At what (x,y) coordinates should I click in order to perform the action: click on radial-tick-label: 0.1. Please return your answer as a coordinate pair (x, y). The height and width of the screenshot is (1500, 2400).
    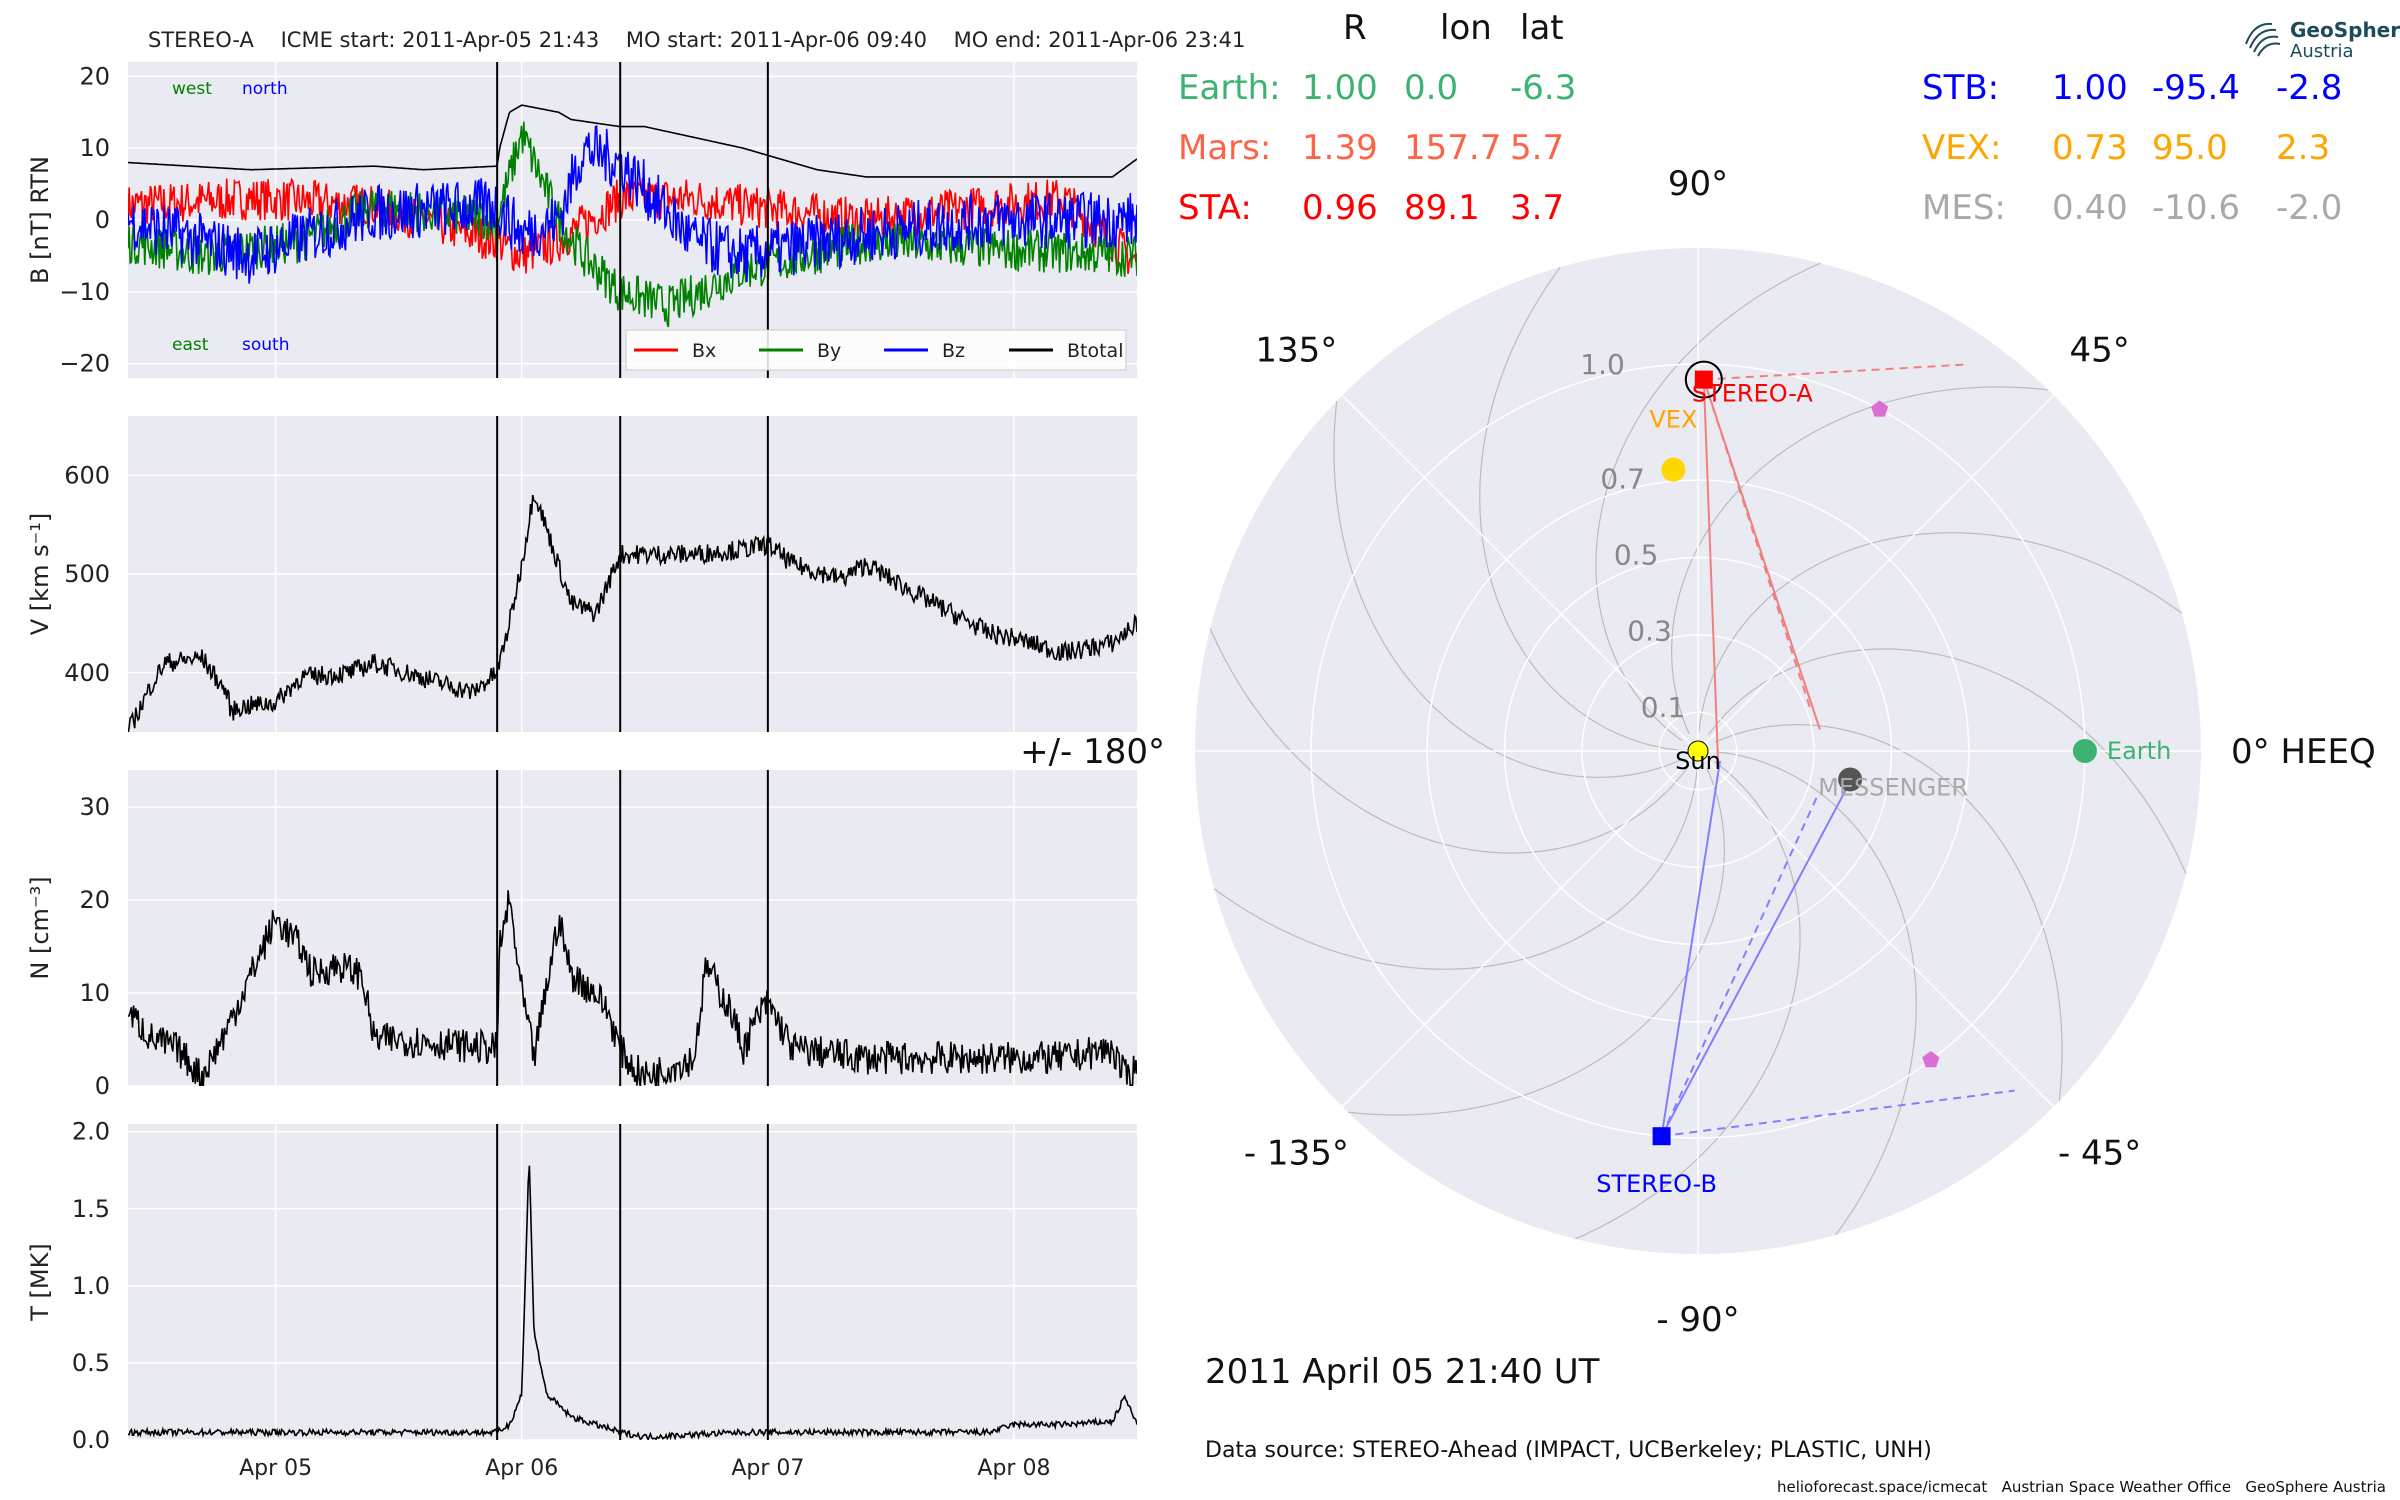
    Looking at the image, I should click on (1663, 707).